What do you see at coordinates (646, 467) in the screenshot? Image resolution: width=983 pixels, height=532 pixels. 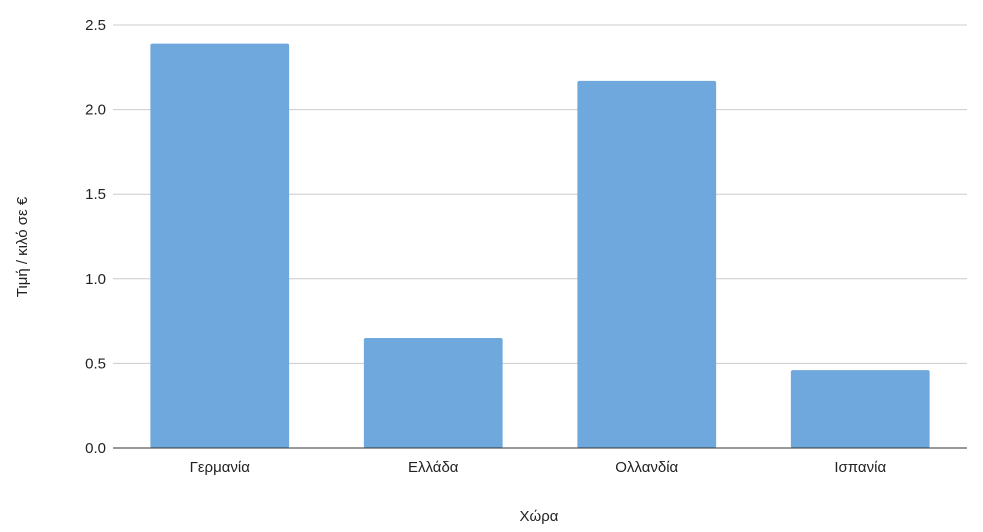 I see `x-tick-label: Ολλανδία` at bounding box center [646, 467].